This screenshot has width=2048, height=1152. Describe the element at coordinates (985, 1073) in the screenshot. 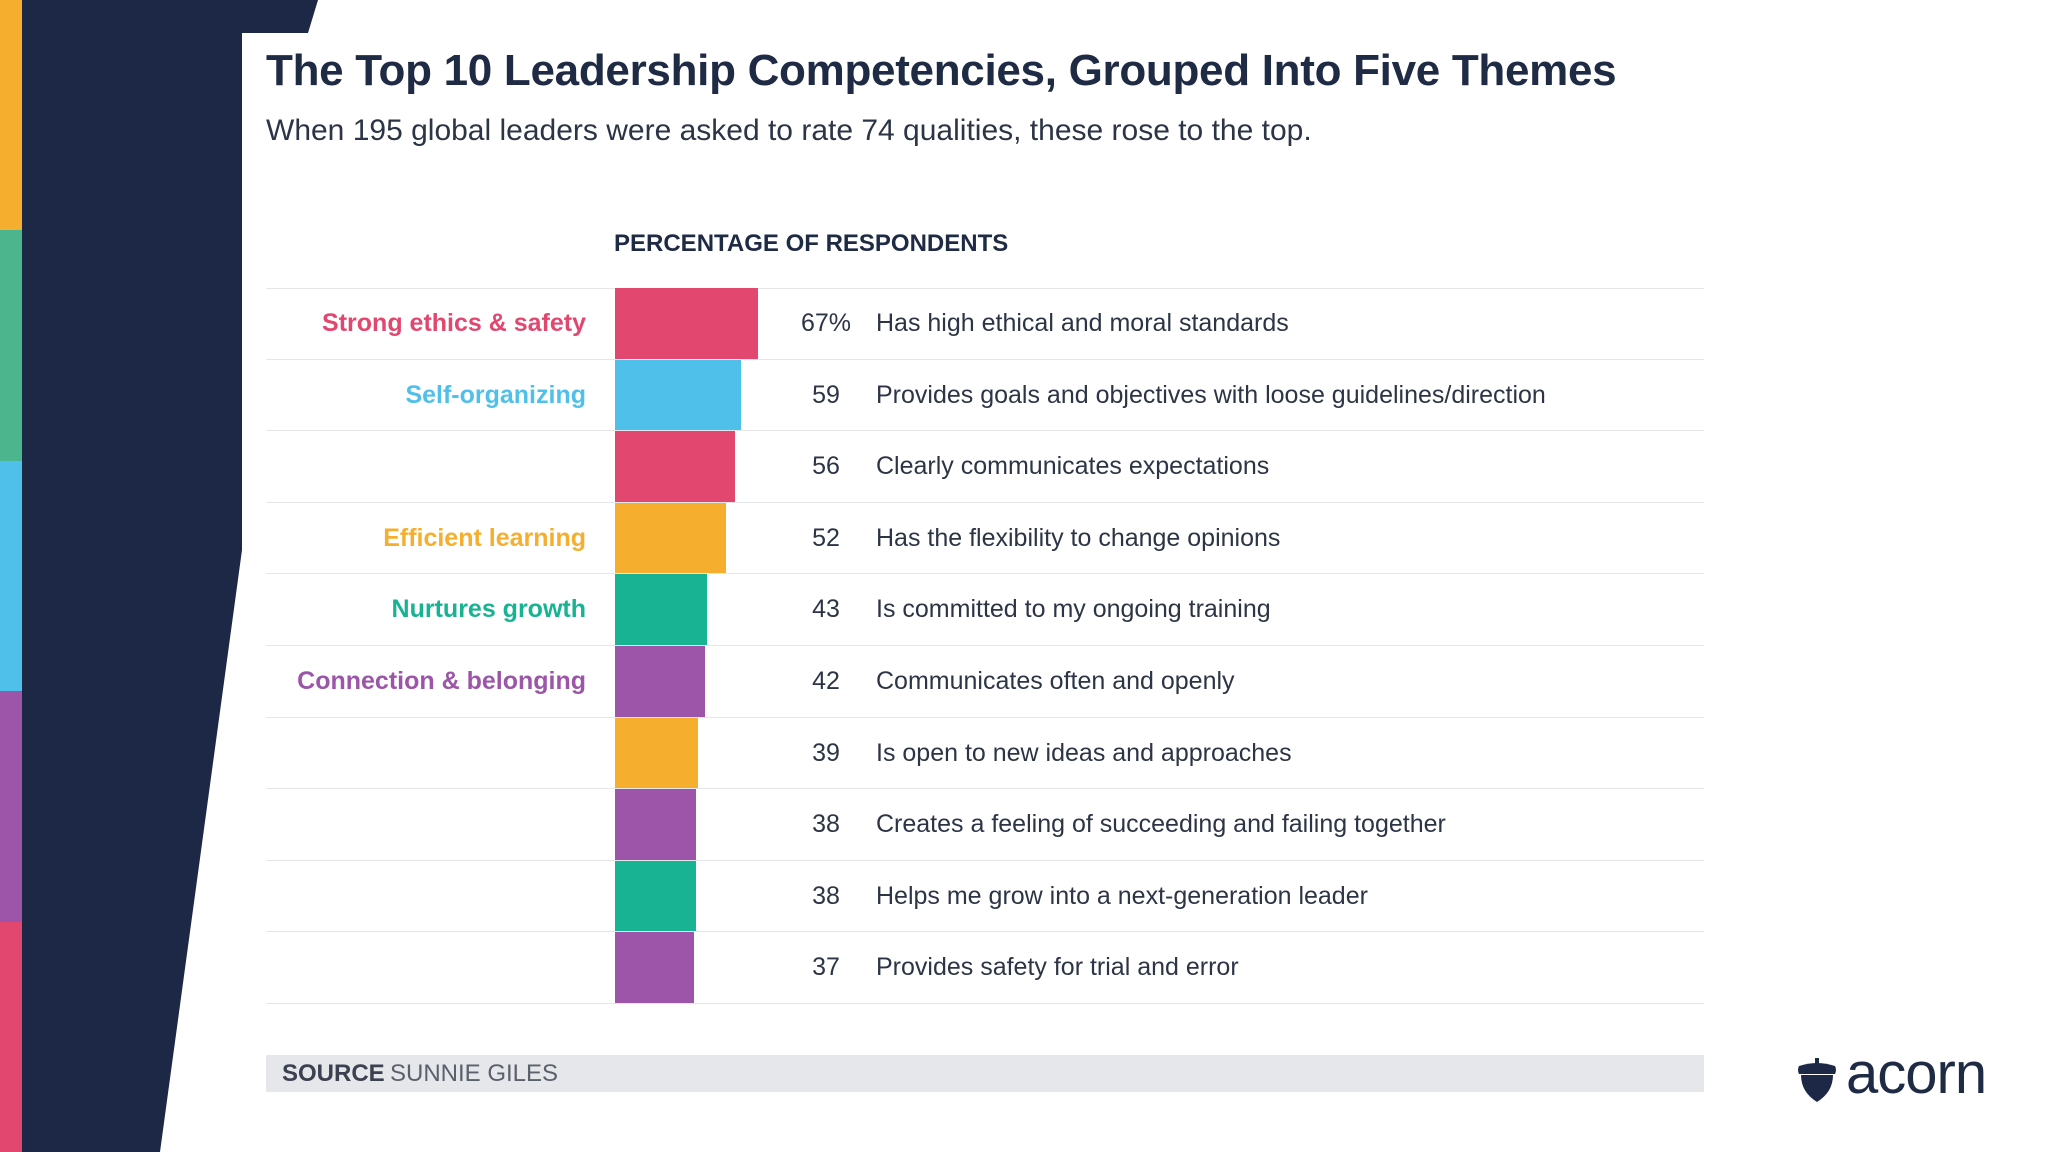

I see `source-bar: SOURCE SUNNIE GILES` at that location.